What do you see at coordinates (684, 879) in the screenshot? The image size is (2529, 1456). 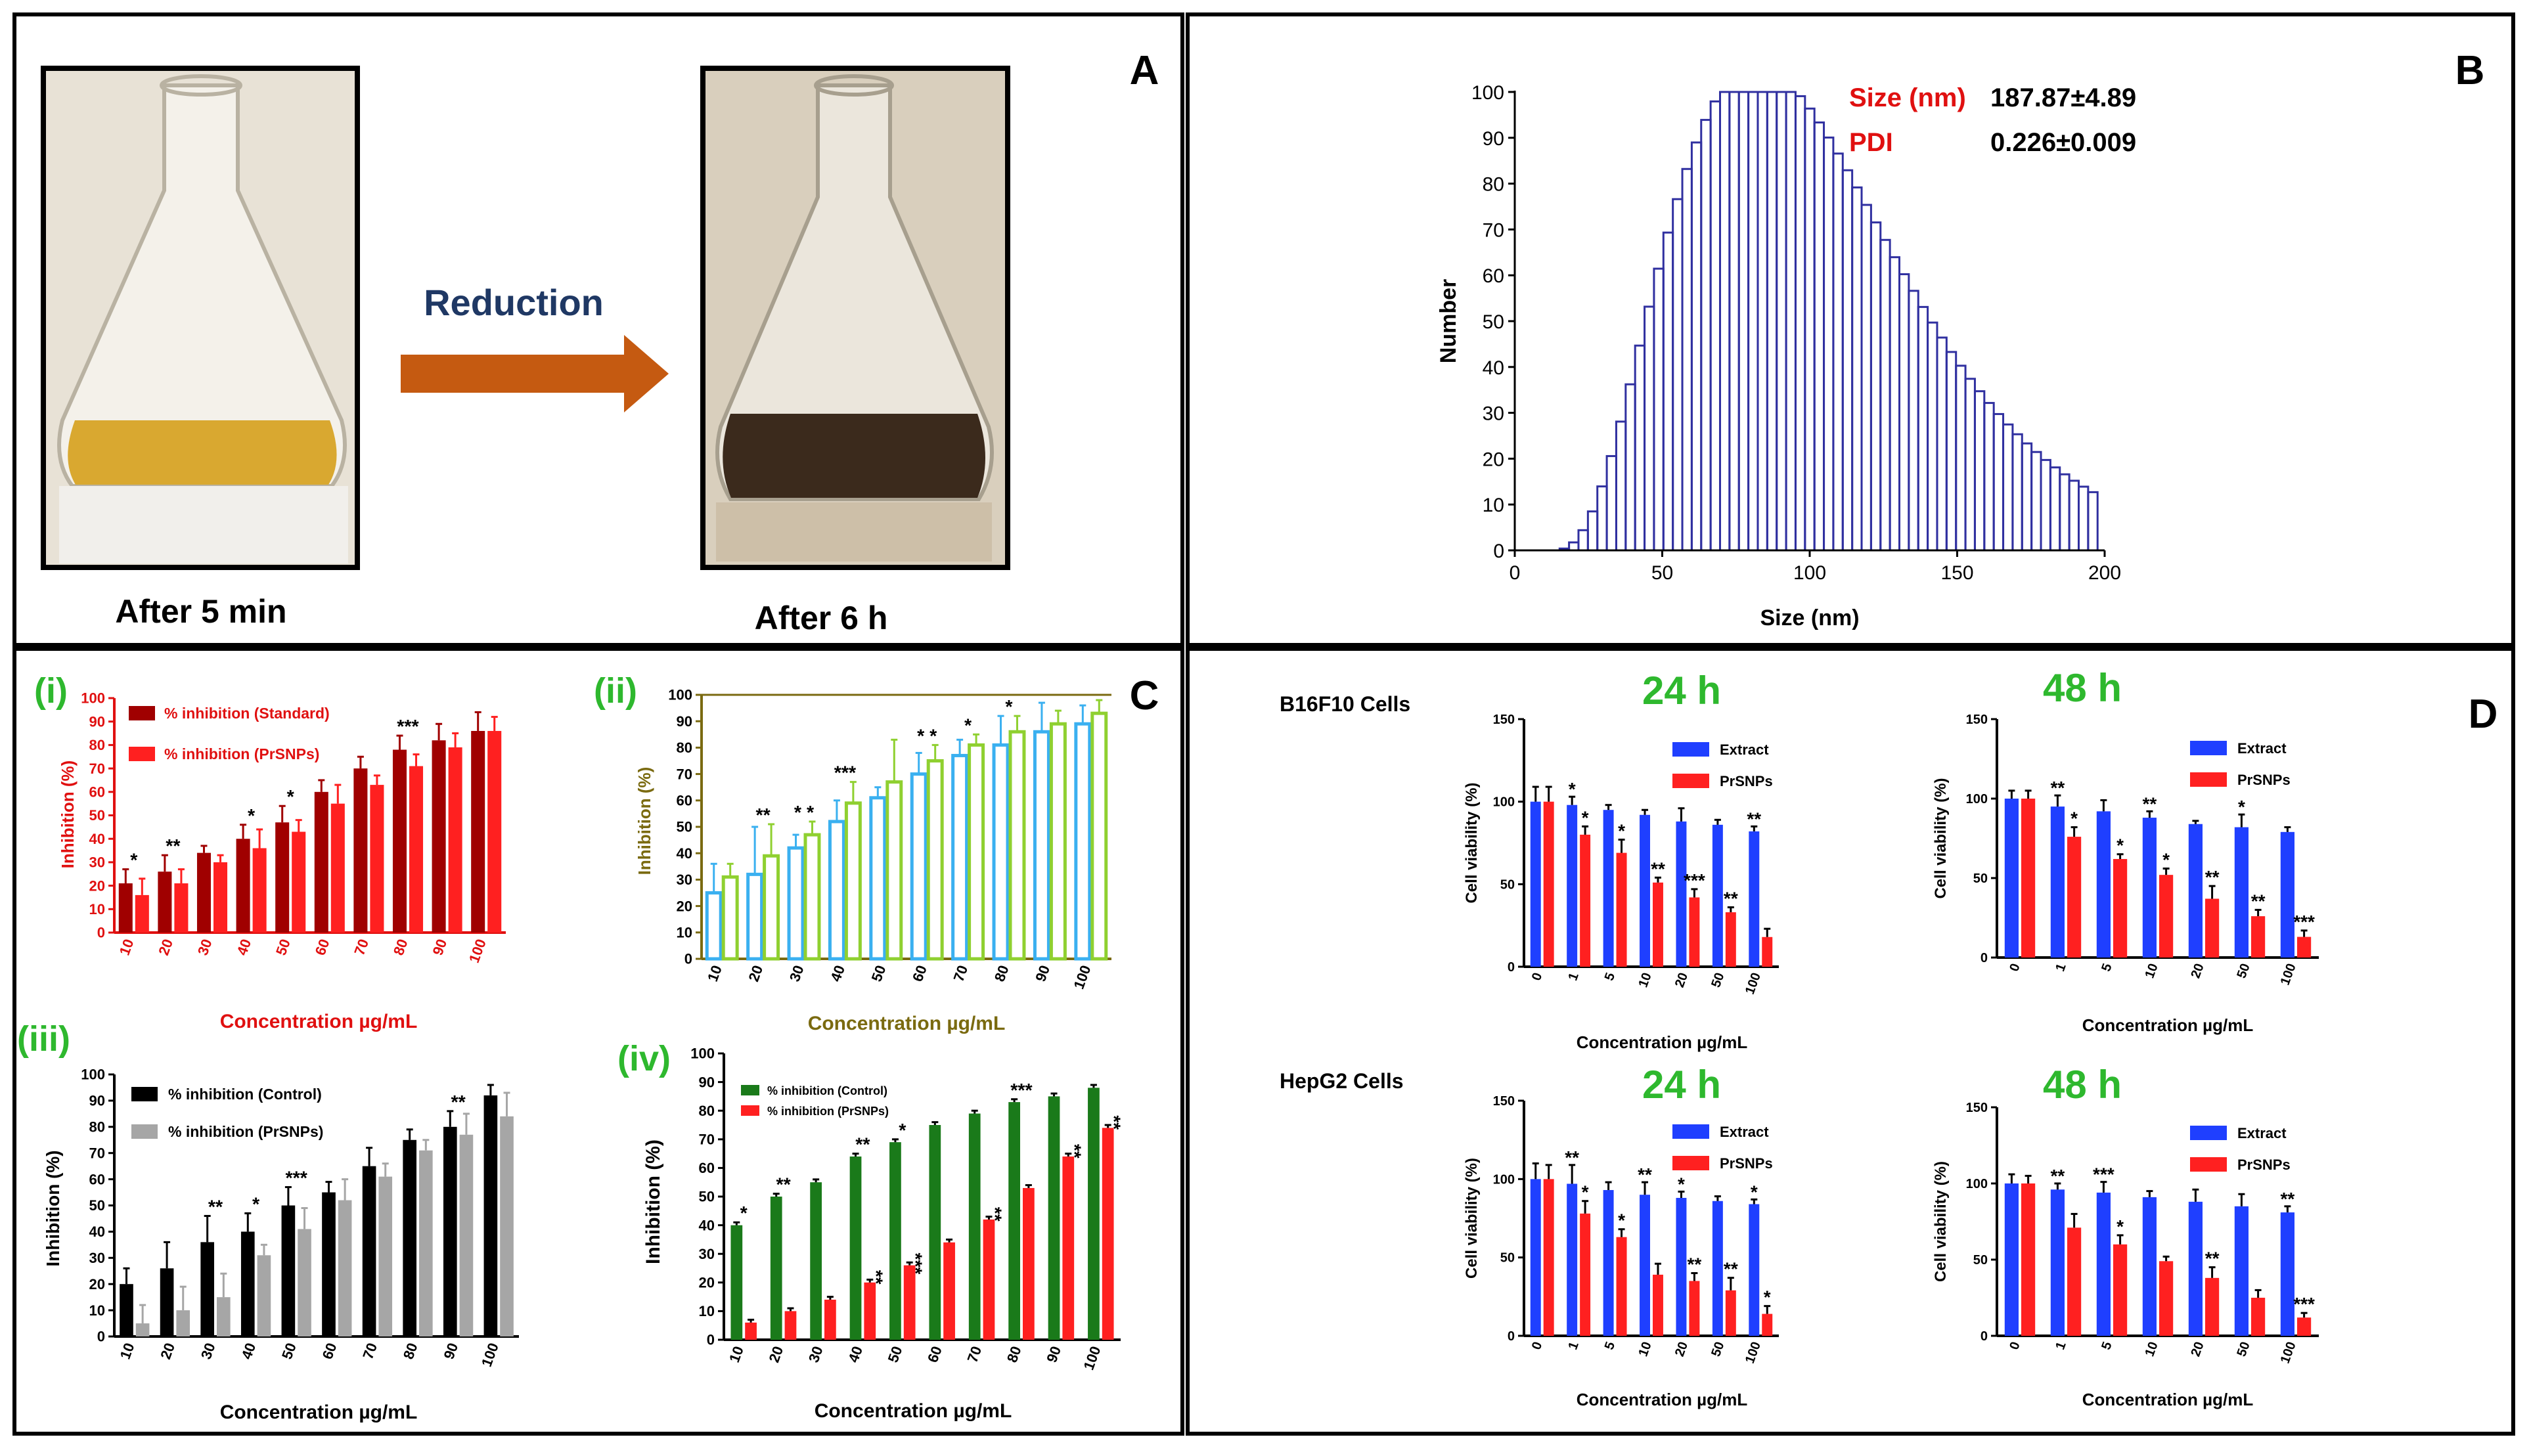 I see `y-tick-label: 30` at bounding box center [684, 879].